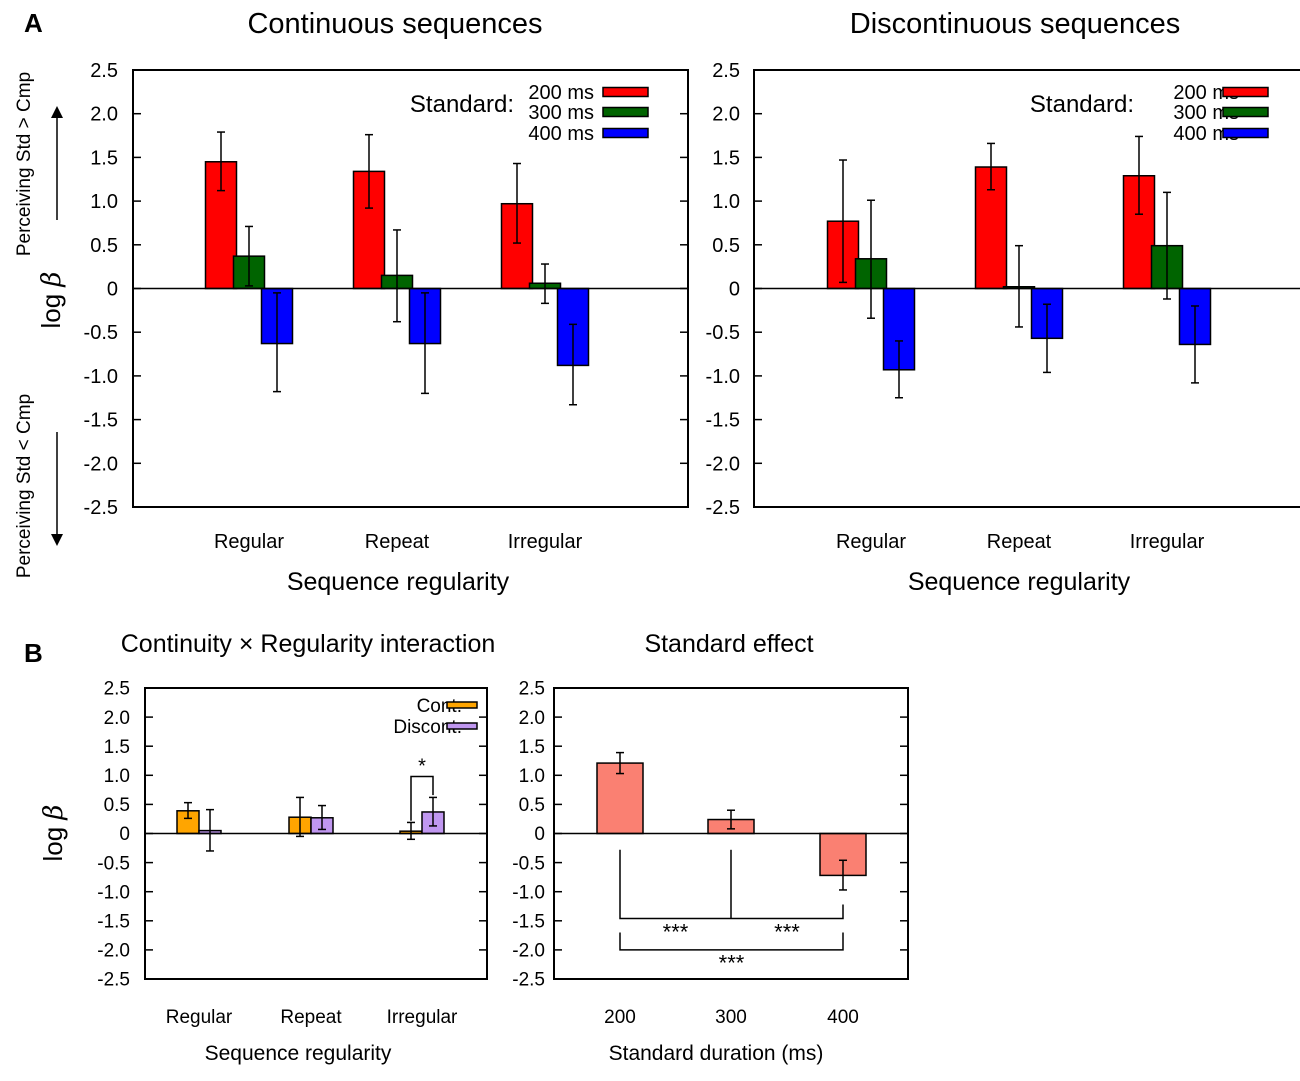 The width and height of the screenshot is (1300, 1081). Describe the element at coordinates (561, 134) in the screenshot. I see `legend-entry-label: 400 ms` at that location.